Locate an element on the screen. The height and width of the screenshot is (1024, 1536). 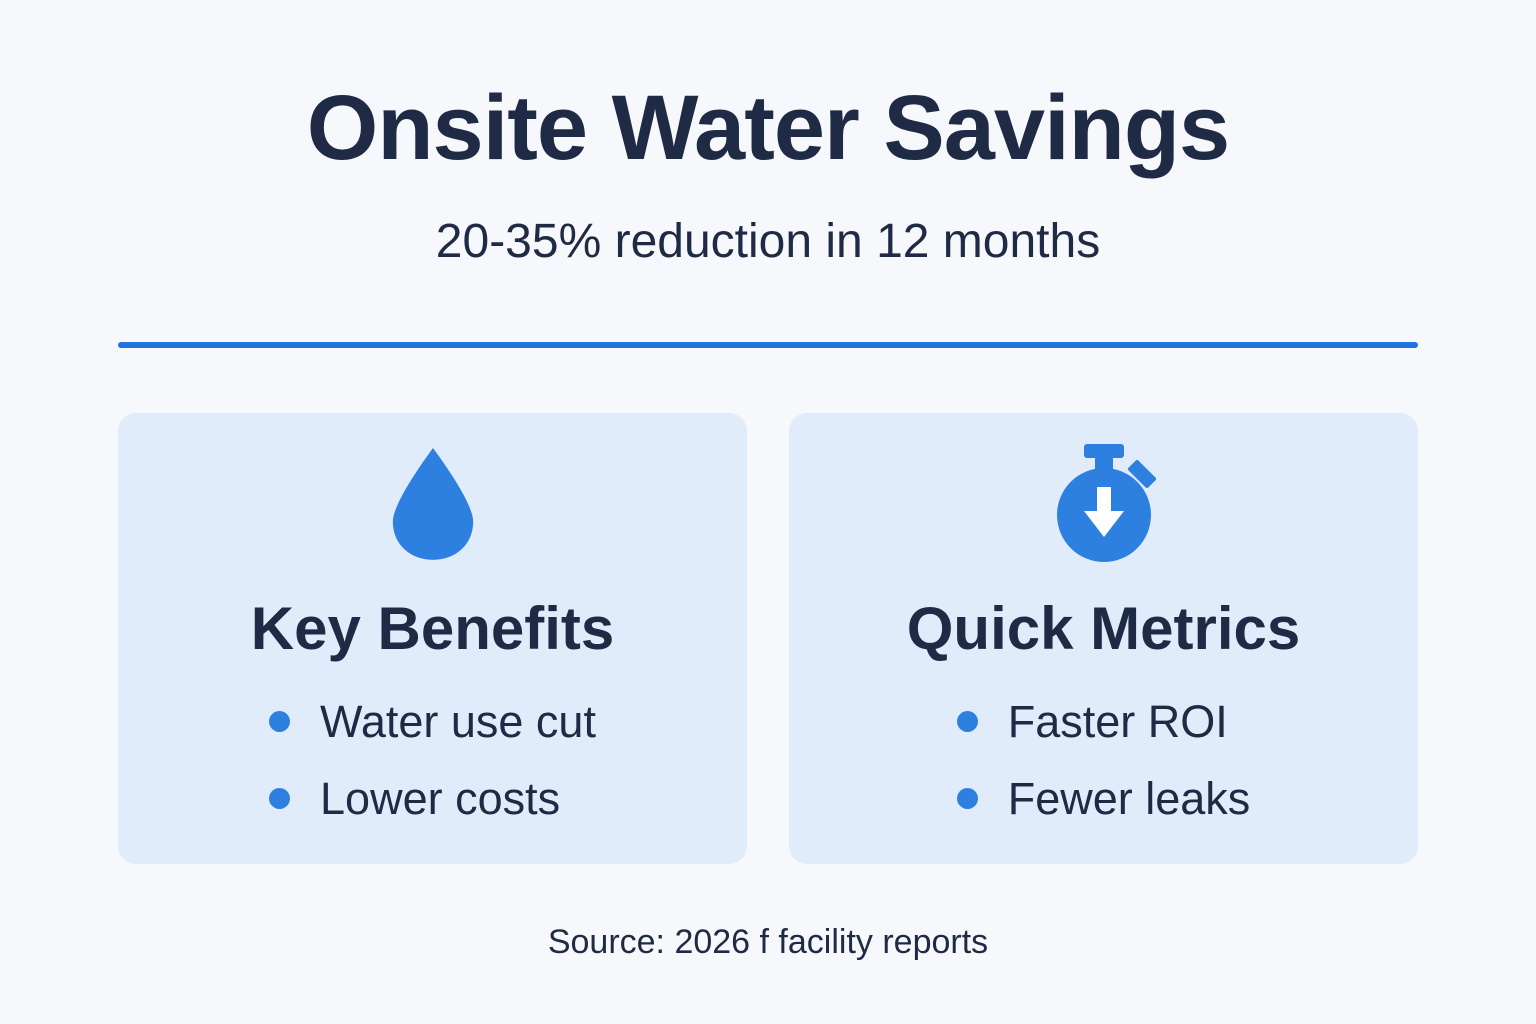
water-drop-icon is located at coordinates (432, 504).